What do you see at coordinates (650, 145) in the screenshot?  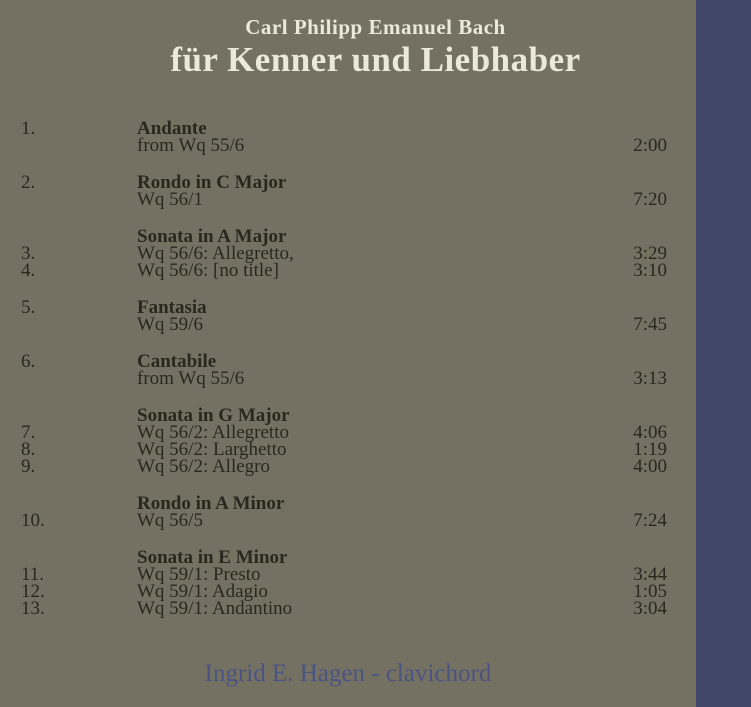 I see `track-duration: 2:00` at bounding box center [650, 145].